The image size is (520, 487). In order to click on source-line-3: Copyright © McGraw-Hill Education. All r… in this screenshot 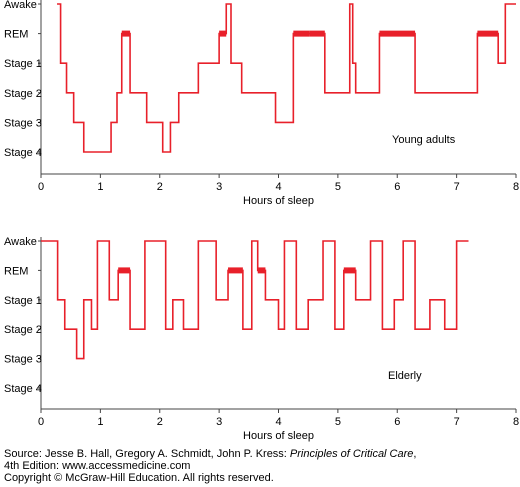, I will do `click(139, 478)`.